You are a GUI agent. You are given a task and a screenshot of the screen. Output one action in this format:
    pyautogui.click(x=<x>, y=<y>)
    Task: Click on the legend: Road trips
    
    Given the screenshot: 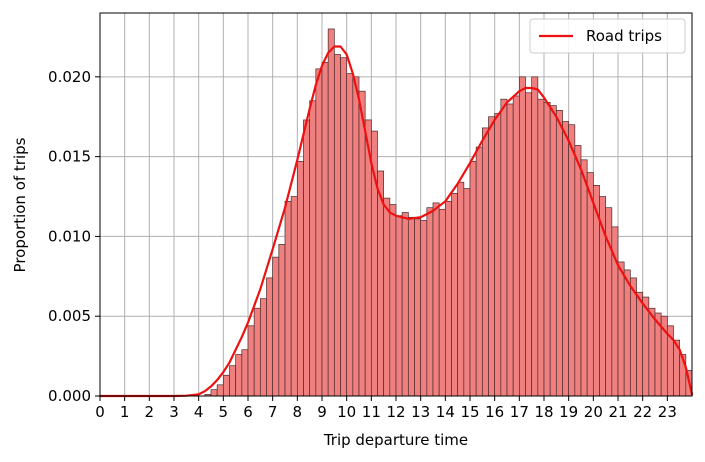 What is the action you would take?
    pyautogui.click(x=607, y=36)
    